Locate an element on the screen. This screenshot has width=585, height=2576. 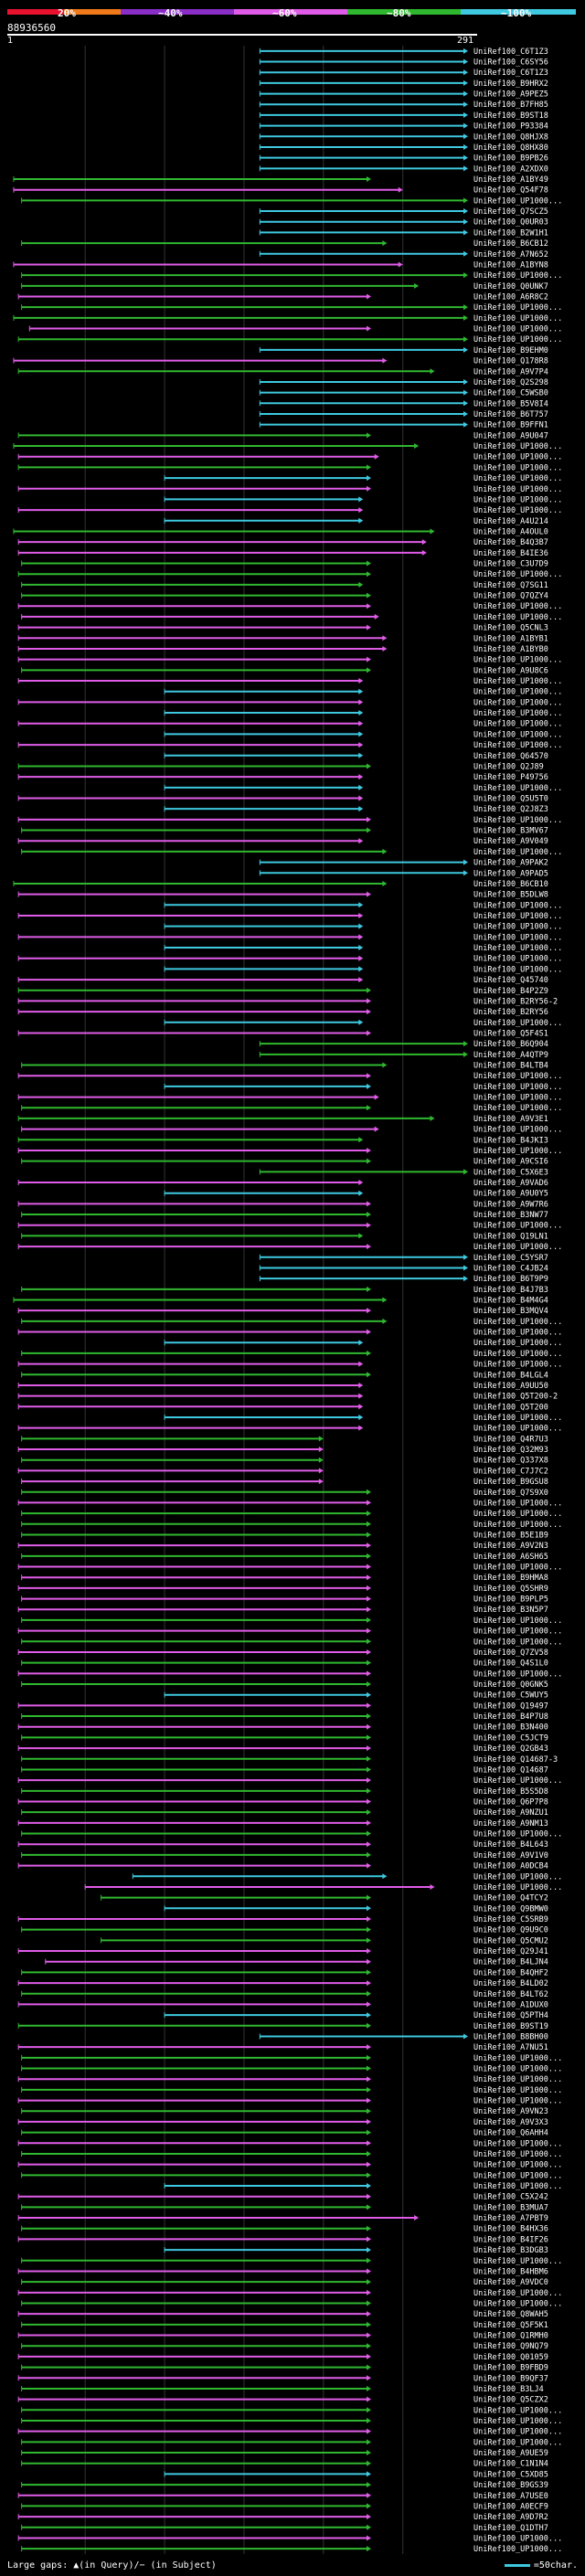
hit-label: UniRef100_B3N400 is located at coordinates (511, 1728).